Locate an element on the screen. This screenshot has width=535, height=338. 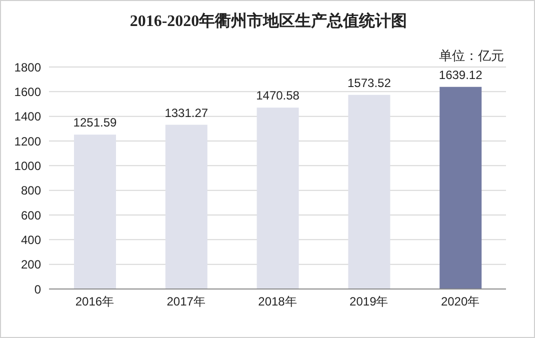
y-tick-label: 1200 is located at coordinates (28, 141).